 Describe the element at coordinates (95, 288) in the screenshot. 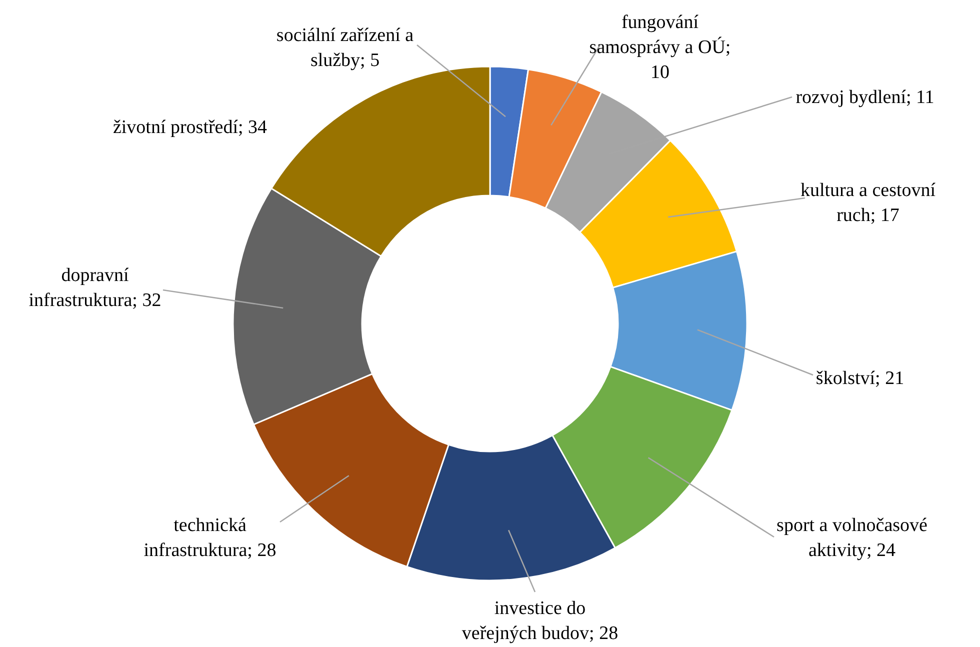

I see `slice-label: dopravní infrastruktura; 32` at that location.